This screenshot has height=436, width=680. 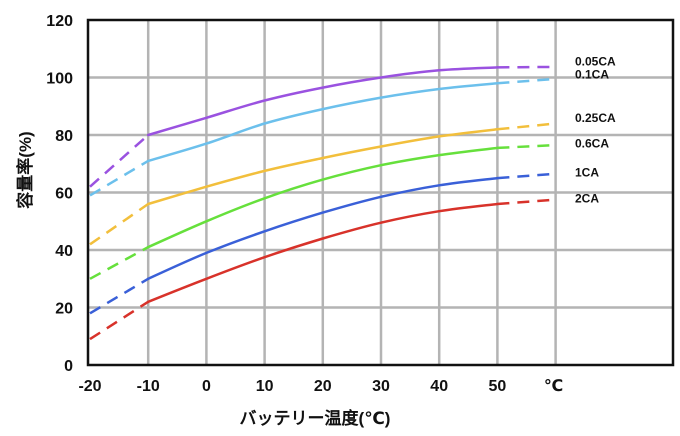 I want to click on series-dash-high-005ca, so click(x=526, y=67).